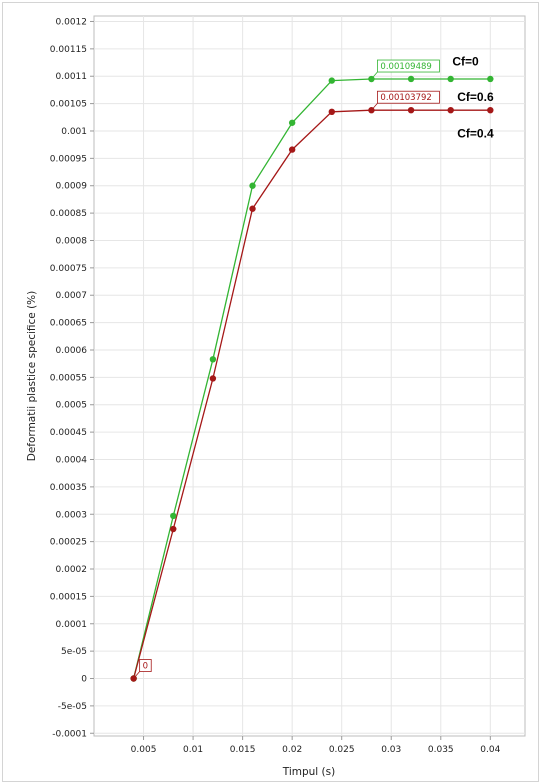 This screenshot has height=784, width=542. Describe the element at coordinates (68, 488) in the screenshot. I see `y-tick-label: 0.00035` at that location.